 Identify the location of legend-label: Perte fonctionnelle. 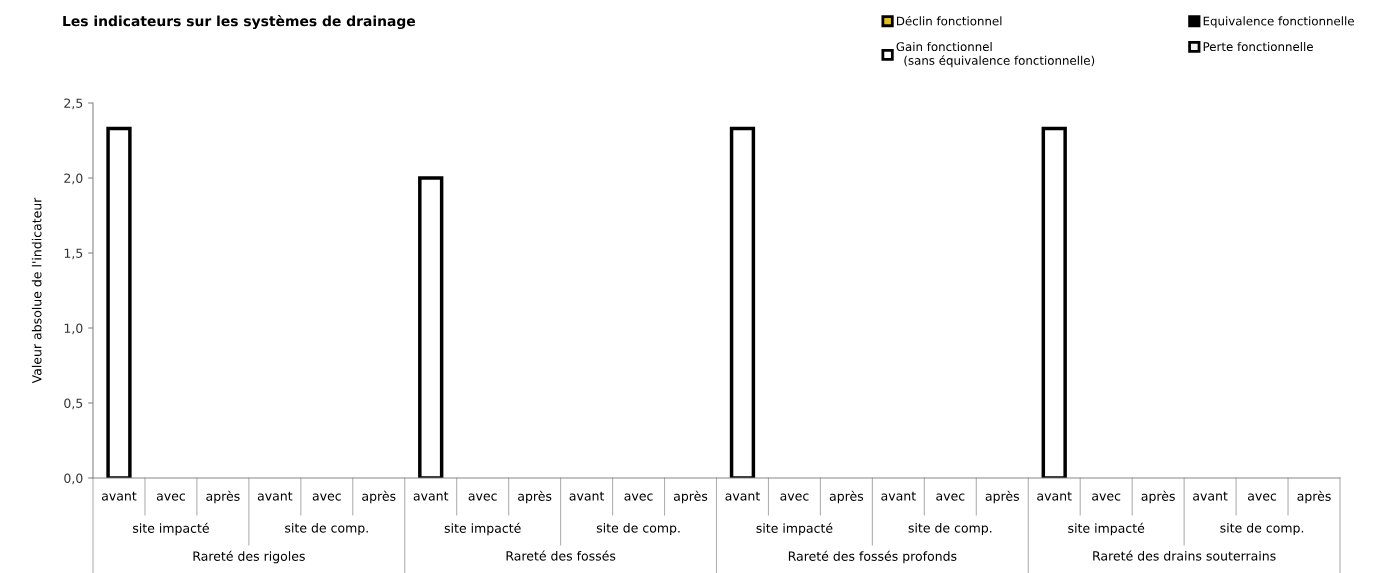
(1258, 46).